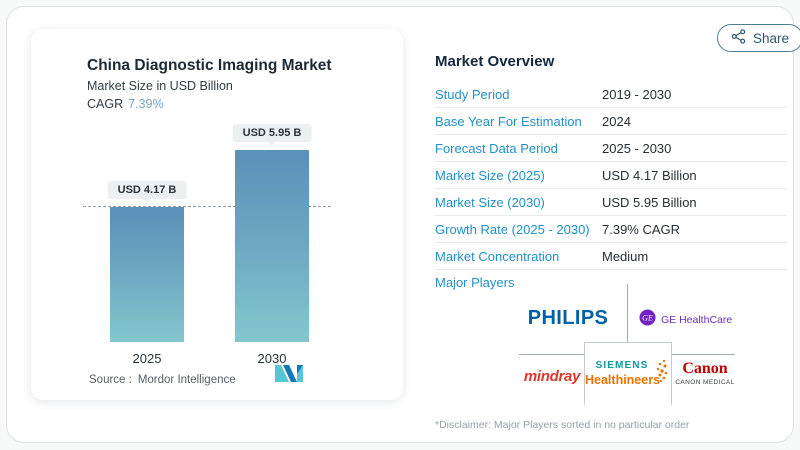  Describe the element at coordinates (616, 121) in the screenshot. I see `row-value: 2024` at that location.